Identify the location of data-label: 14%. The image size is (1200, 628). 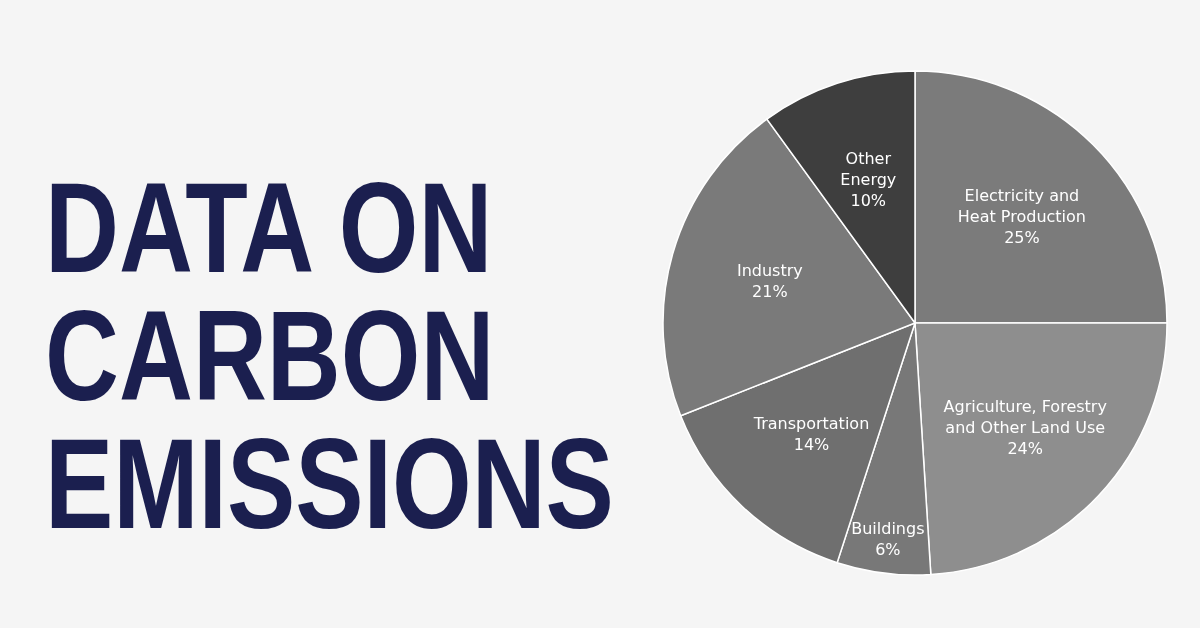
(811, 444).